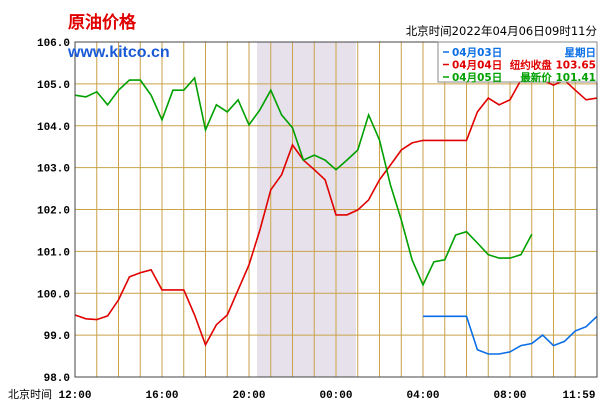 This screenshot has width=611, height=412. Describe the element at coordinates (558, 77) in the screenshot. I see `legend-note: 最新价 101.41` at that location.